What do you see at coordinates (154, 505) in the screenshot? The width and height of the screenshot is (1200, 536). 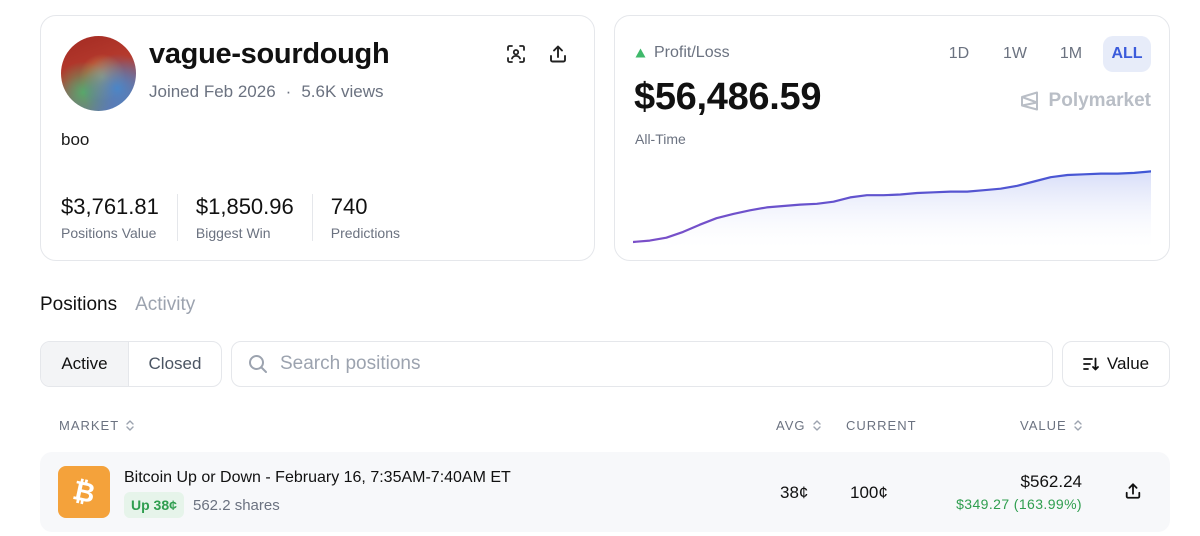 I see `outcome-badge: Up 38¢` at bounding box center [154, 505].